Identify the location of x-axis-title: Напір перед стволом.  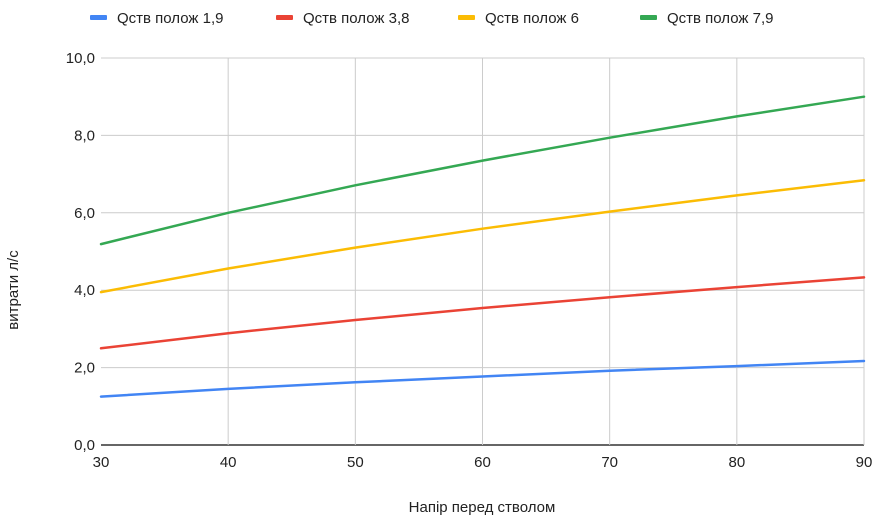
(482, 507).